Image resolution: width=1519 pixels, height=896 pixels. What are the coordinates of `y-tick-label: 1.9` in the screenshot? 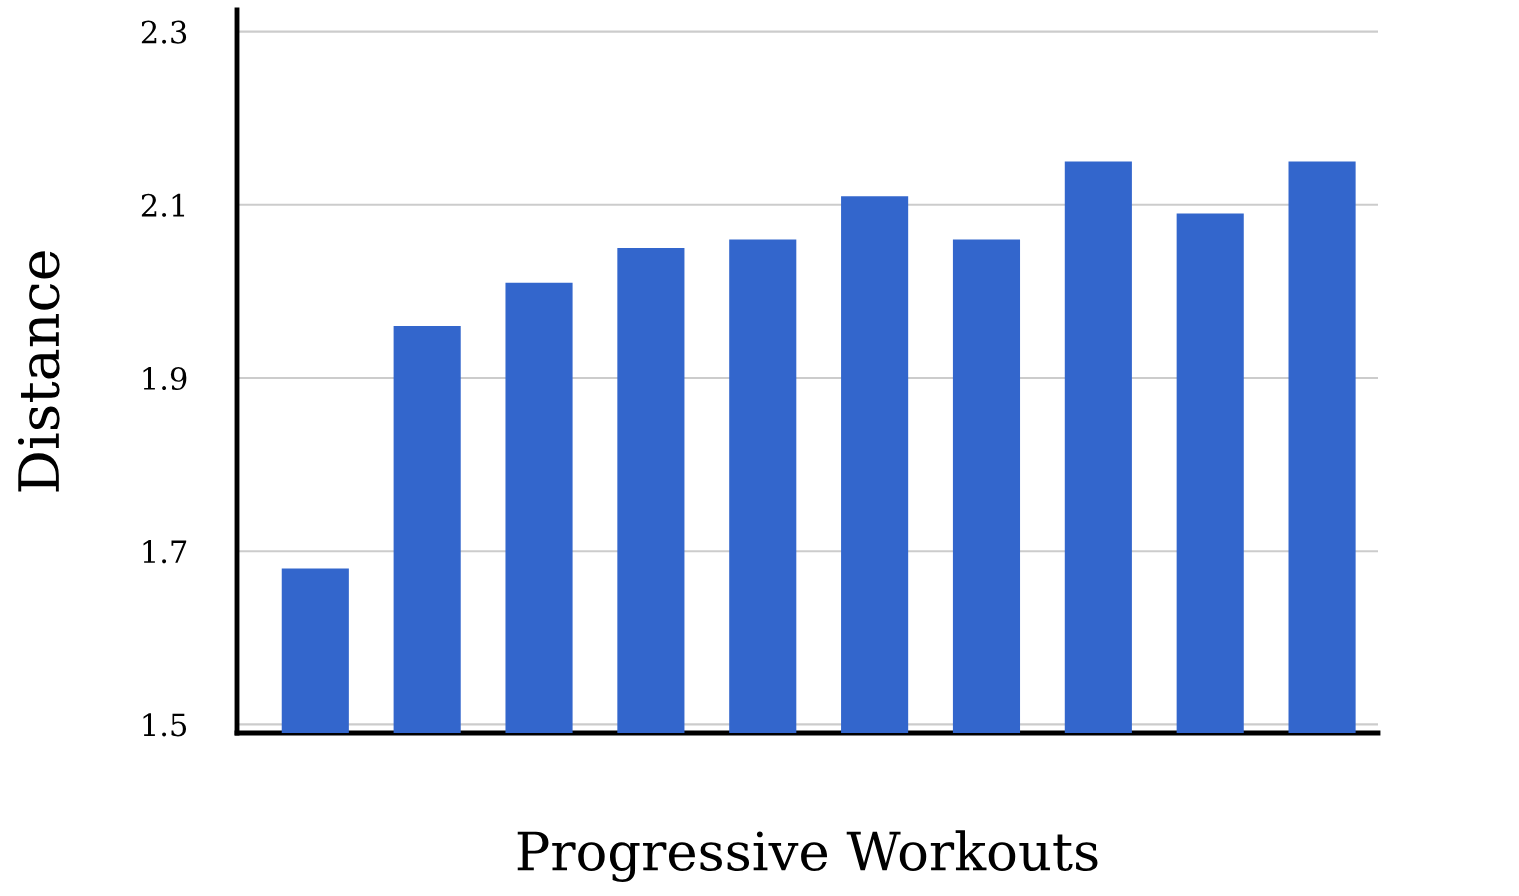 It's located at (165, 378).